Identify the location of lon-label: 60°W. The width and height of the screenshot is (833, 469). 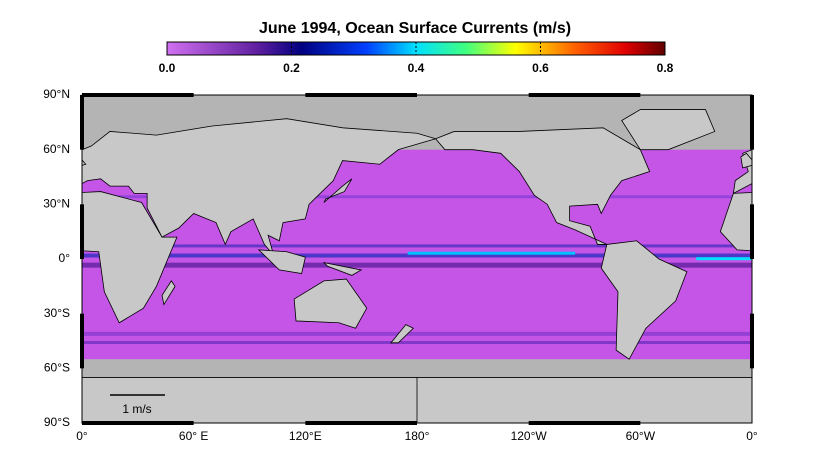
(641, 436).